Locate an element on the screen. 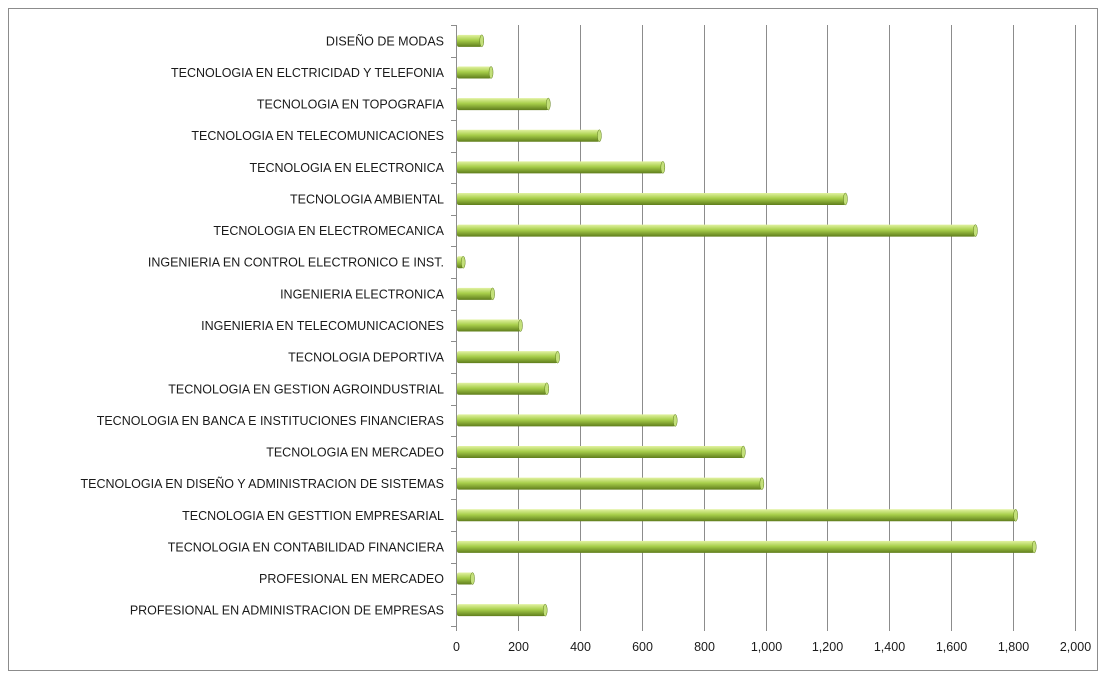 This screenshot has height=679, width=1108. category-label: PROFESIONAL EN MERCADEO is located at coordinates (351, 579).